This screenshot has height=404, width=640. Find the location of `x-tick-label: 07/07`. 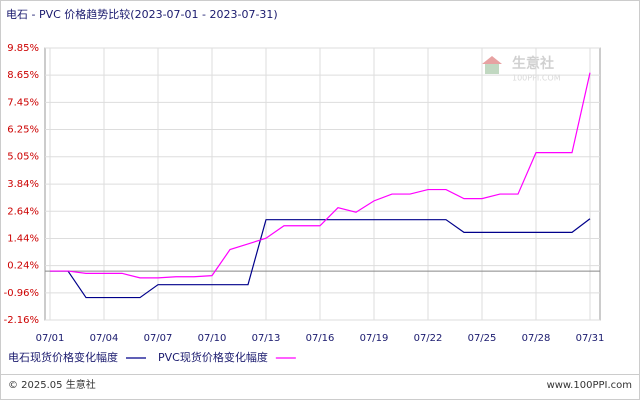

x-tick-label: 07/07 is located at coordinates (158, 338).